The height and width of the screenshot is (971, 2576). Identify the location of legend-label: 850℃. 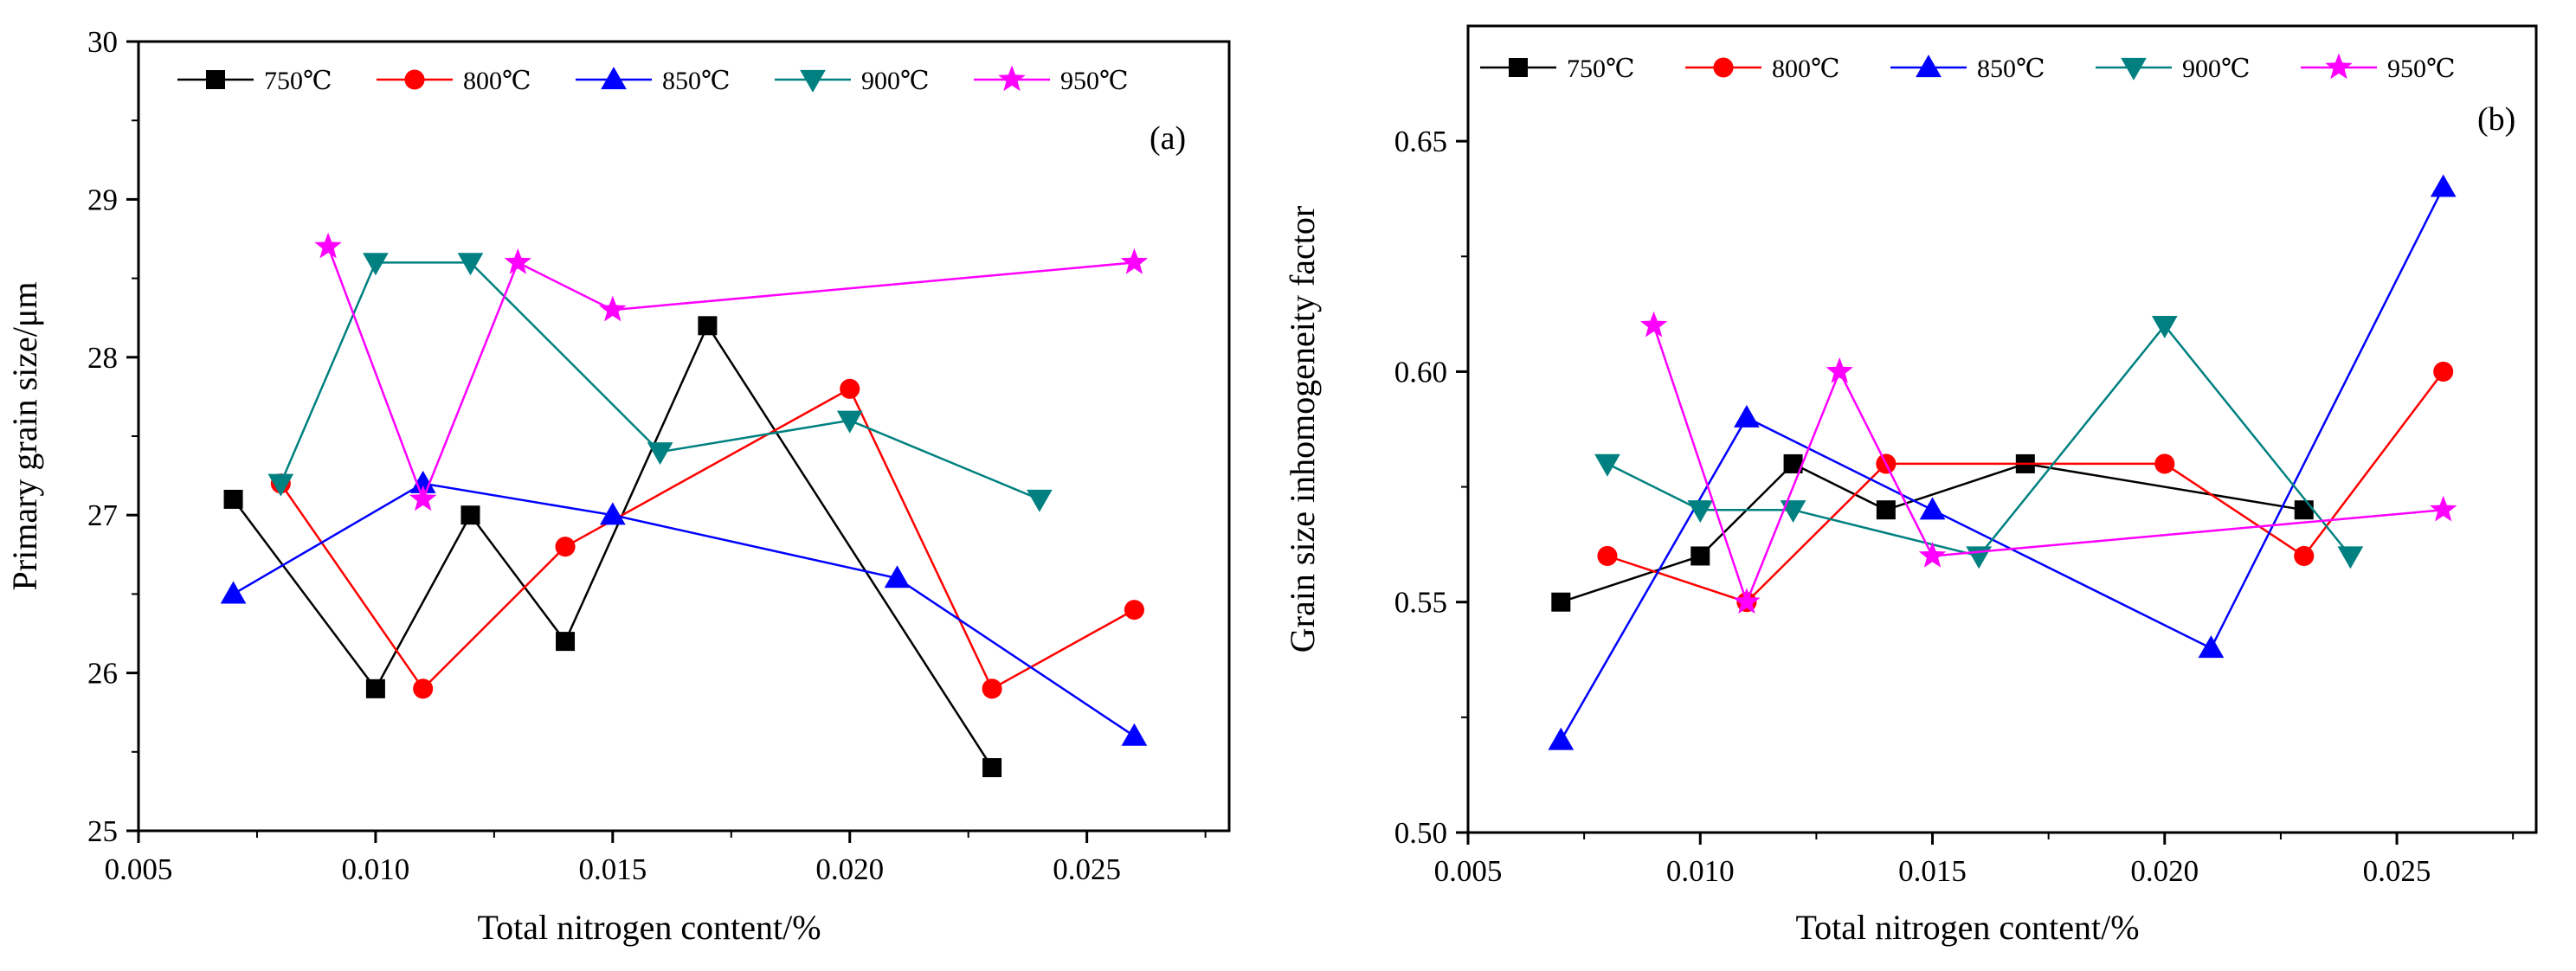
(696, 81).